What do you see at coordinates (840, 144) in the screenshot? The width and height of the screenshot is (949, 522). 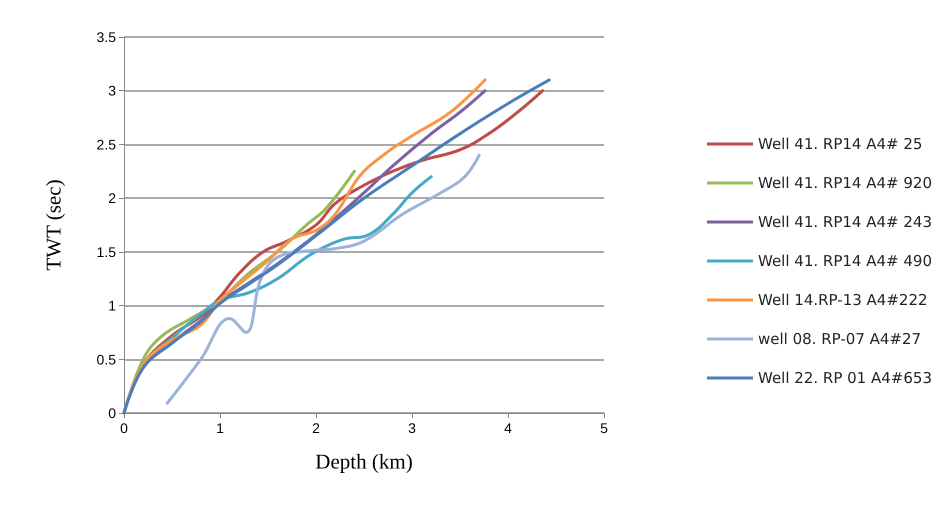 I see `legend-label: Well 41. RP14 A4# 25` at bounding box center [840, 144].